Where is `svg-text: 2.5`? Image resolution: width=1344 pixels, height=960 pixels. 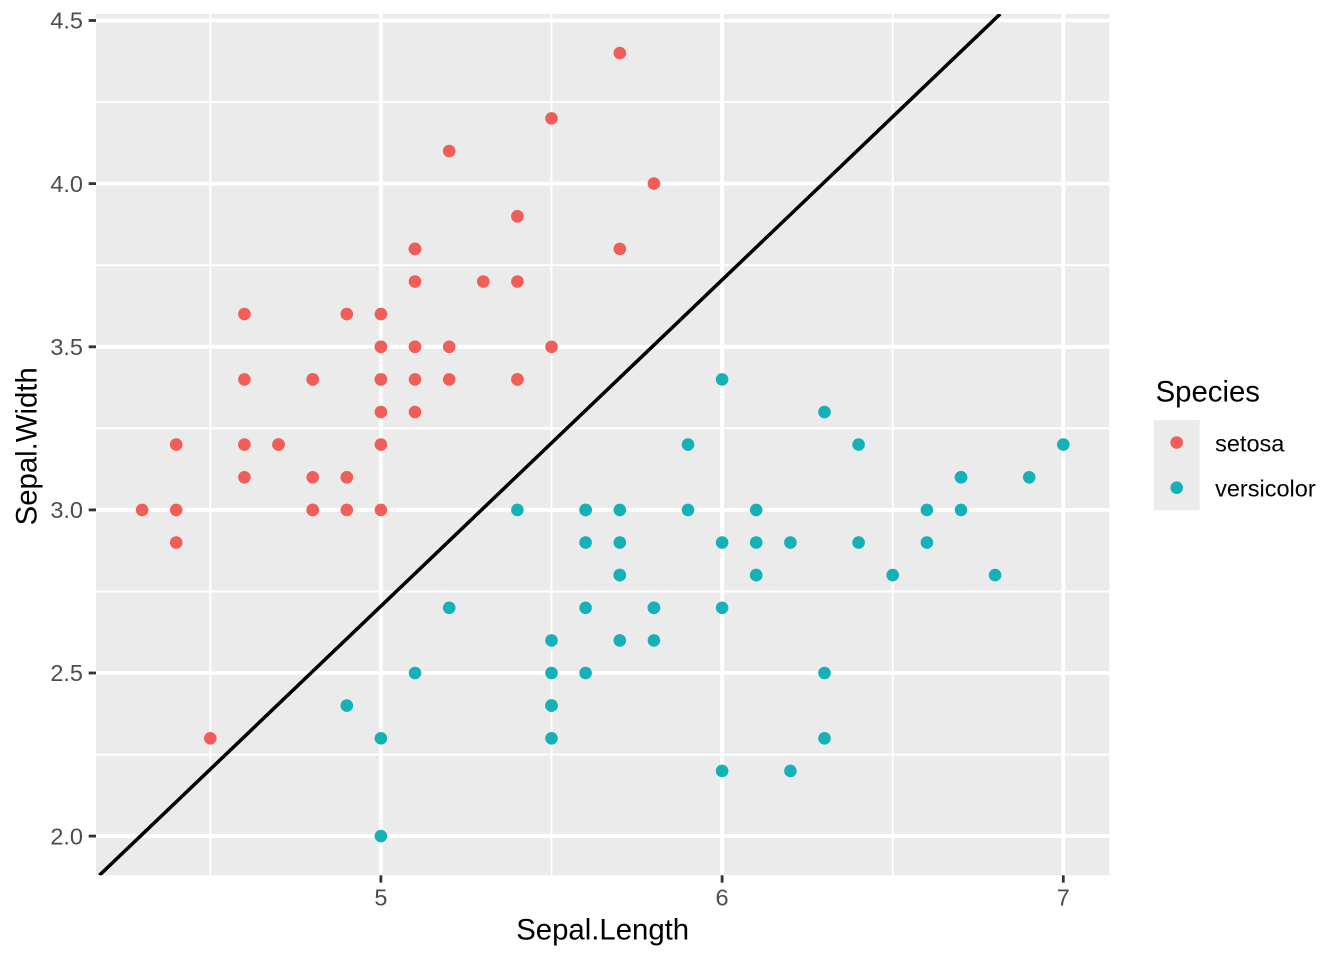
svg-text: 2.5 is located at coordinates (66, 673).